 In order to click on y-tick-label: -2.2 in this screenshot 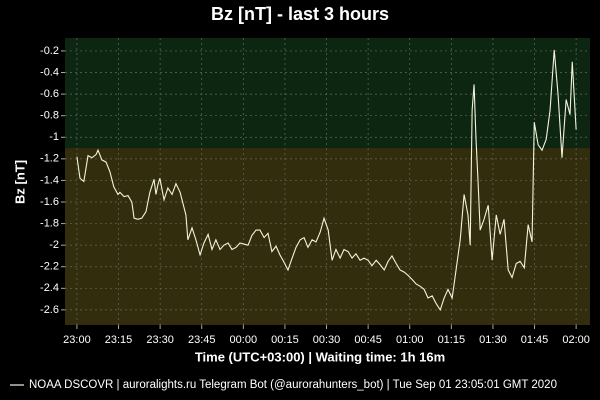, I will do `click(49, 267)`.